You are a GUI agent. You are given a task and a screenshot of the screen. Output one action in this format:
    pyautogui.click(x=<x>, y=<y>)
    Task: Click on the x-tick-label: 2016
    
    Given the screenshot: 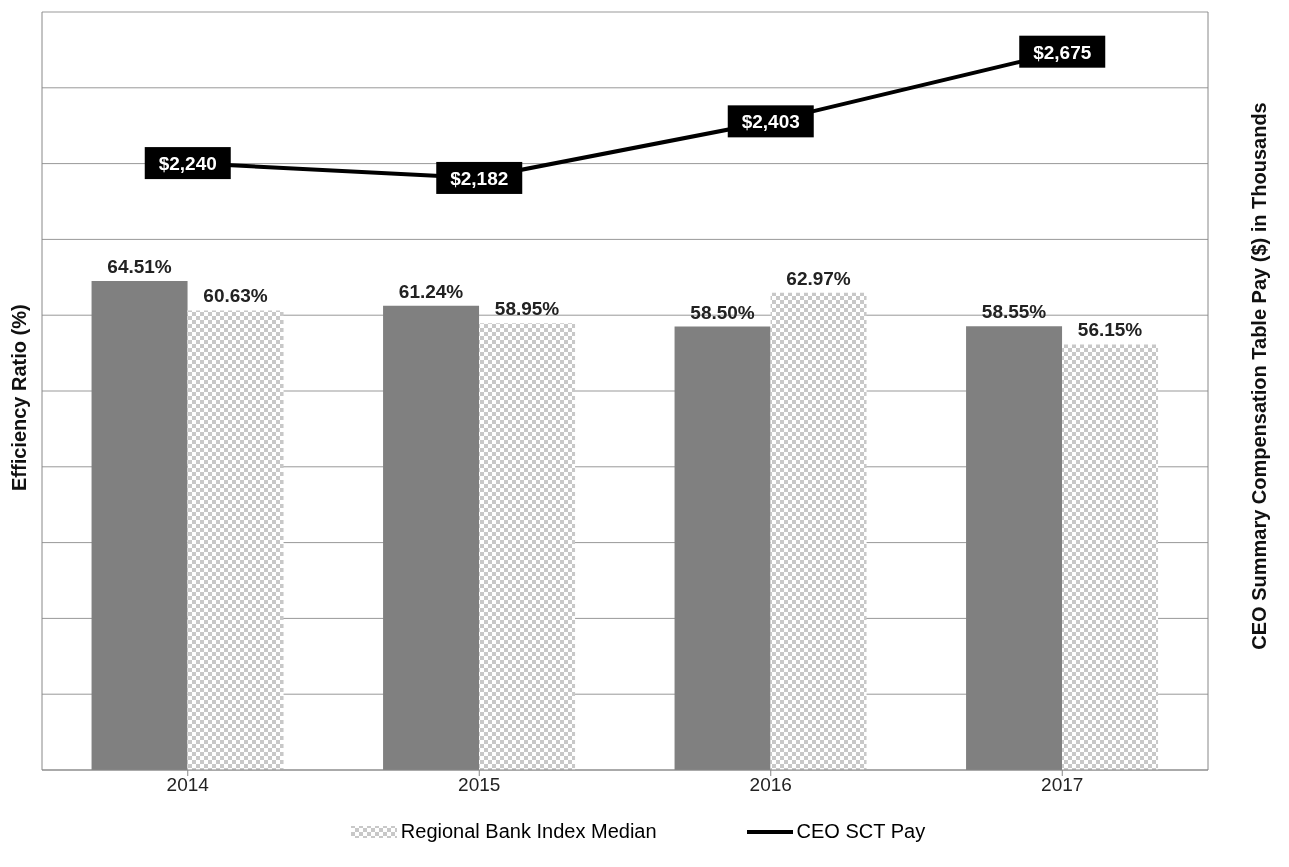 What is the action you would take?
    pyautogui.click(x=770, y=785)
    